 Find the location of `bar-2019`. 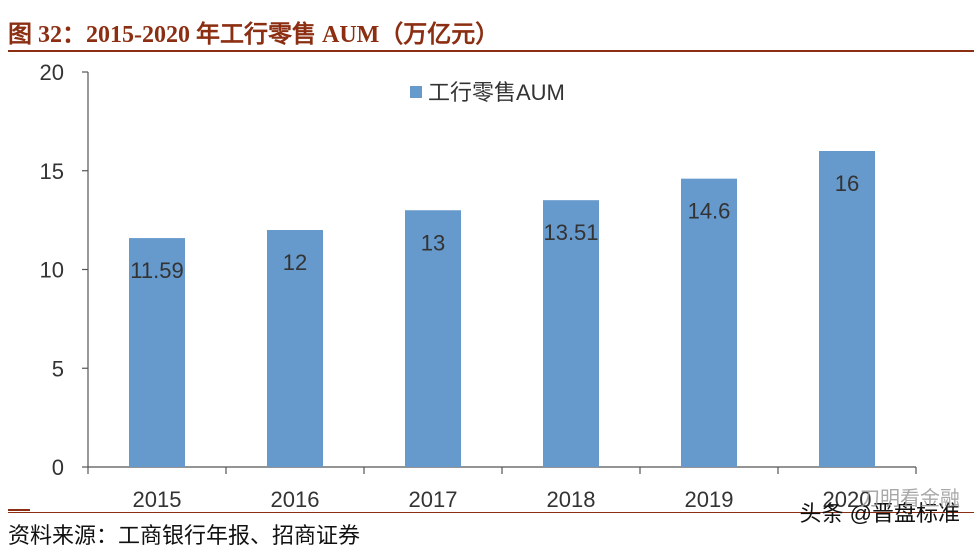

bar-2019 is located at coordinates (709, 322).